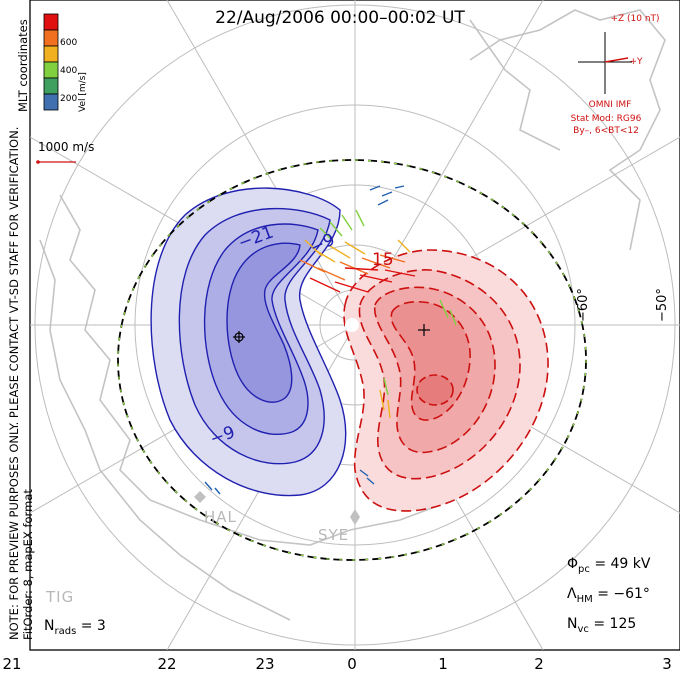 This screenshot has width=680, height=674. Describe the element at coordinates (69, 43) in the screenshot. I see `colorbar-tick-600: 600` at that location.